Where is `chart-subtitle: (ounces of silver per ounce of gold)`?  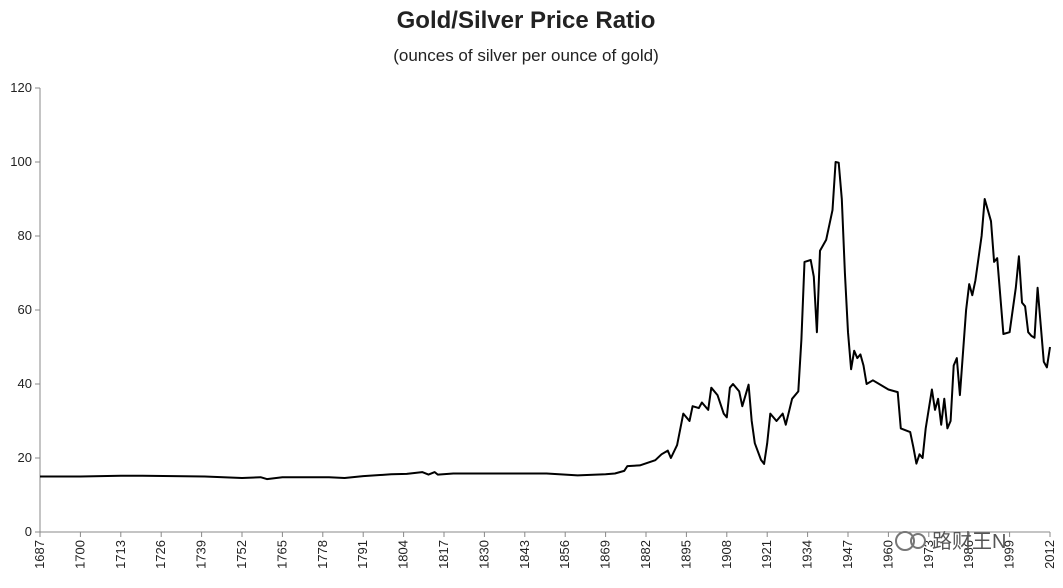
chart-subtitle: (ounces of silver per ounce of gold) is located at coordinates (526, 55).